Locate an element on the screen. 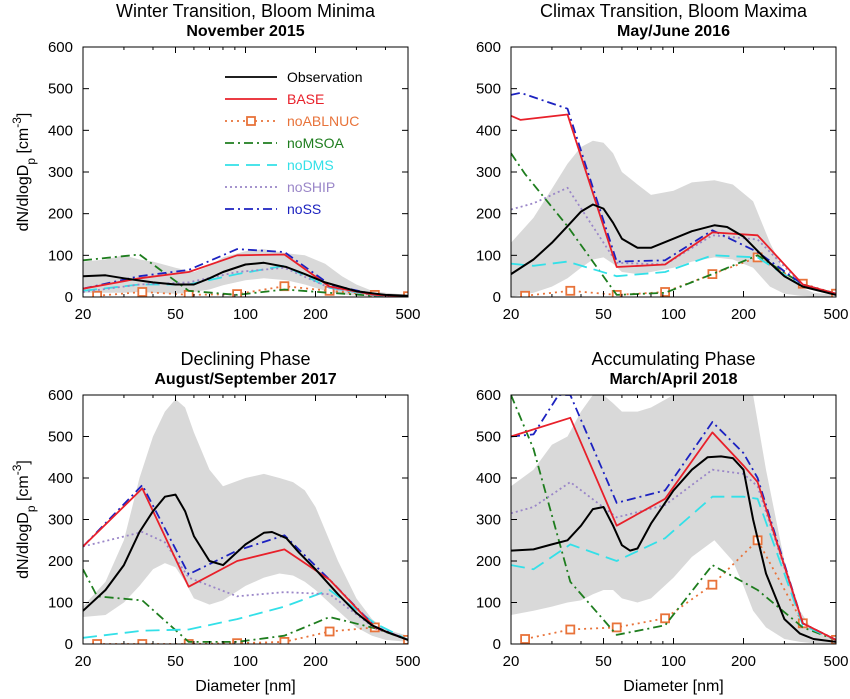 The width and height of the screenshot is (850, 699). chart-title: Winter Transition, Bloom Minima is located at coordinates (246, 11).